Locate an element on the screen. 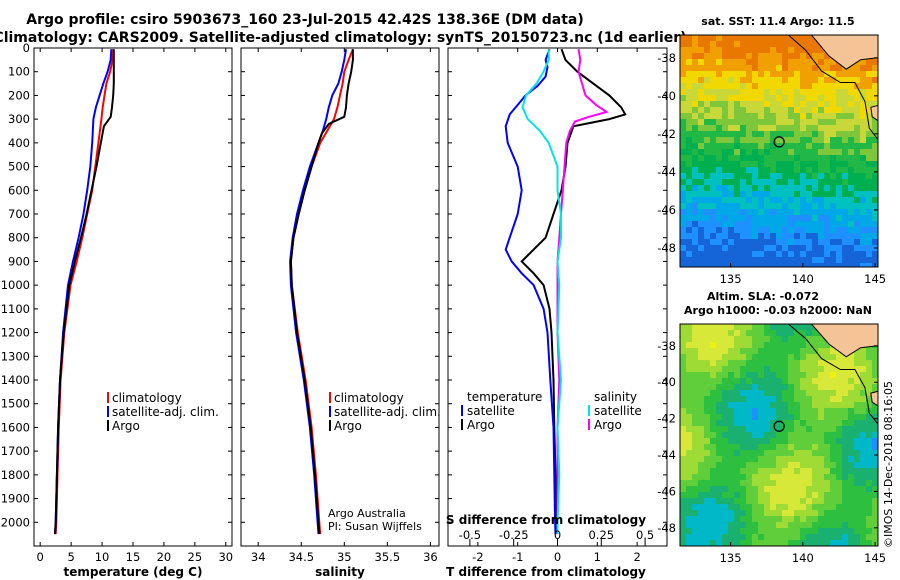 This screenshot has height=580, width=900. y-tick-label: 1100 is located at coordinates (15, 309).